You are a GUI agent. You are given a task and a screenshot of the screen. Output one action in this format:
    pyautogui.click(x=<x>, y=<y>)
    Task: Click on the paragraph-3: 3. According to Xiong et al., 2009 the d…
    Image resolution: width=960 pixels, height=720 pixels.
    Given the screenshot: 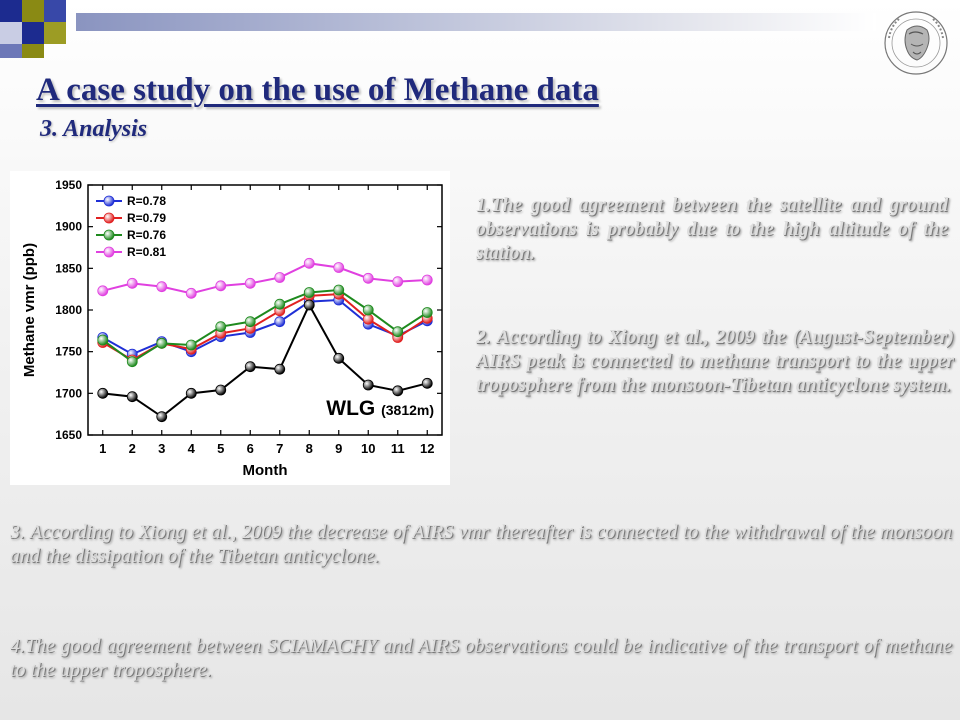 What is the action you would take?
    pyautogui.click(x=481, y=544)
    